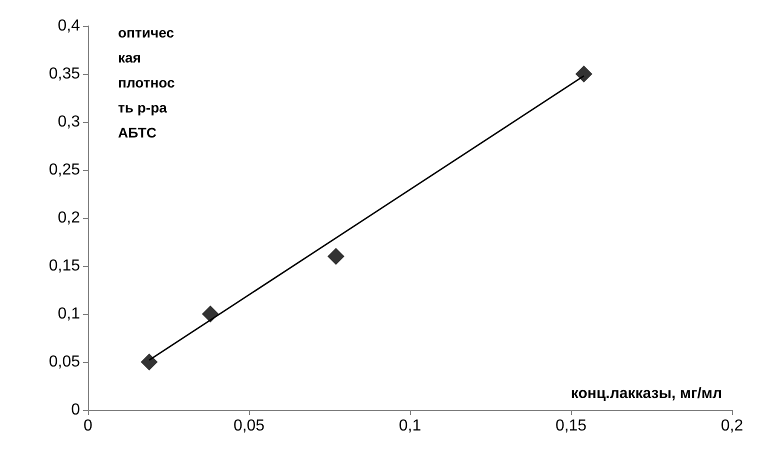 The height and width of the screenshot is (465, 760). Describe the element at coordinates (147, 82) in the screenshot. I see `y-axis-title: оптическая плотность р-ра АБТС` at that location.